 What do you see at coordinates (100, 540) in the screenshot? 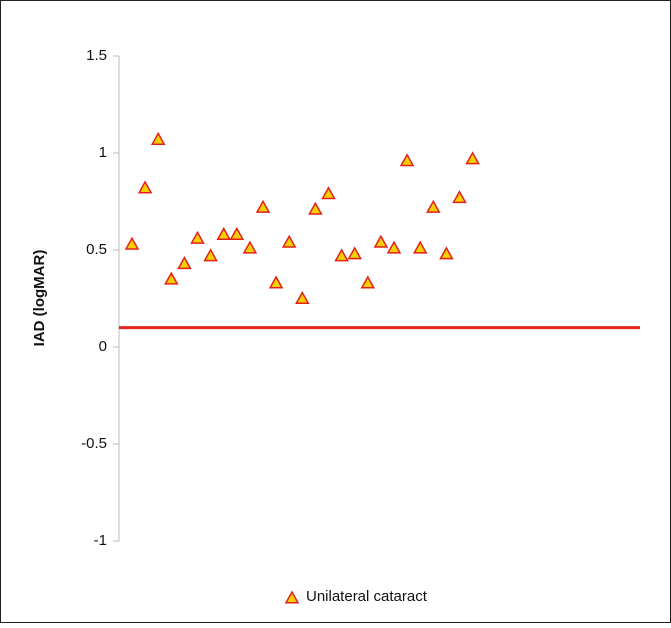
I see `y-tick-label: -1` at bounding box center [100, 540].